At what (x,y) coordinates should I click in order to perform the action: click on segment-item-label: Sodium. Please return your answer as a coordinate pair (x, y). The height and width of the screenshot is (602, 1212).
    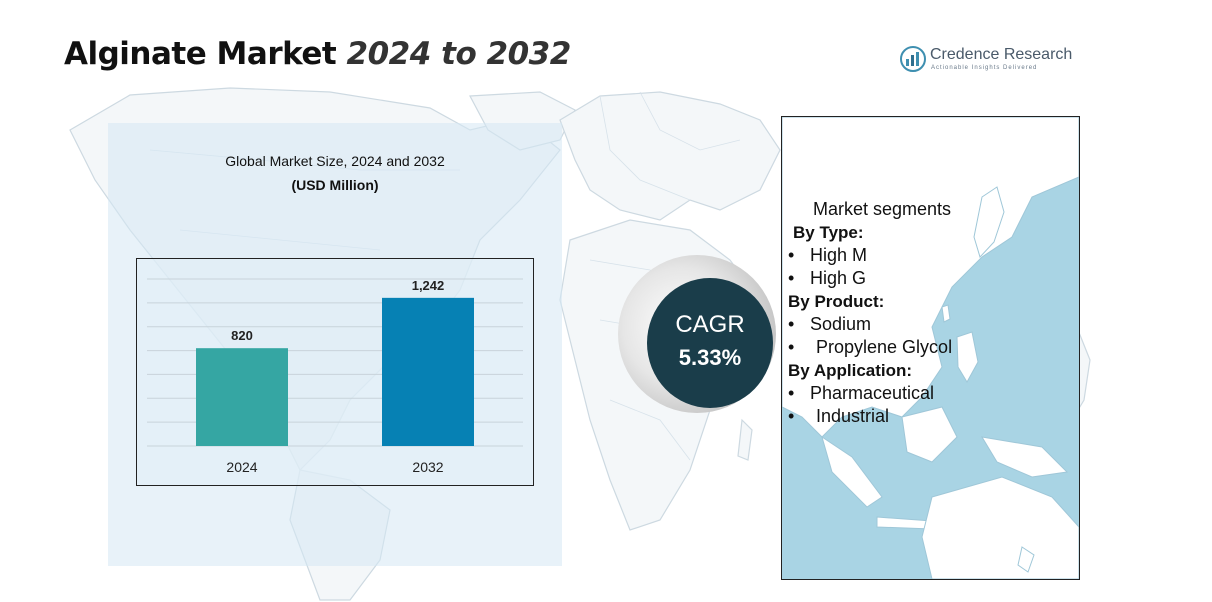
    Looking at the image, I should click on (841, 324).